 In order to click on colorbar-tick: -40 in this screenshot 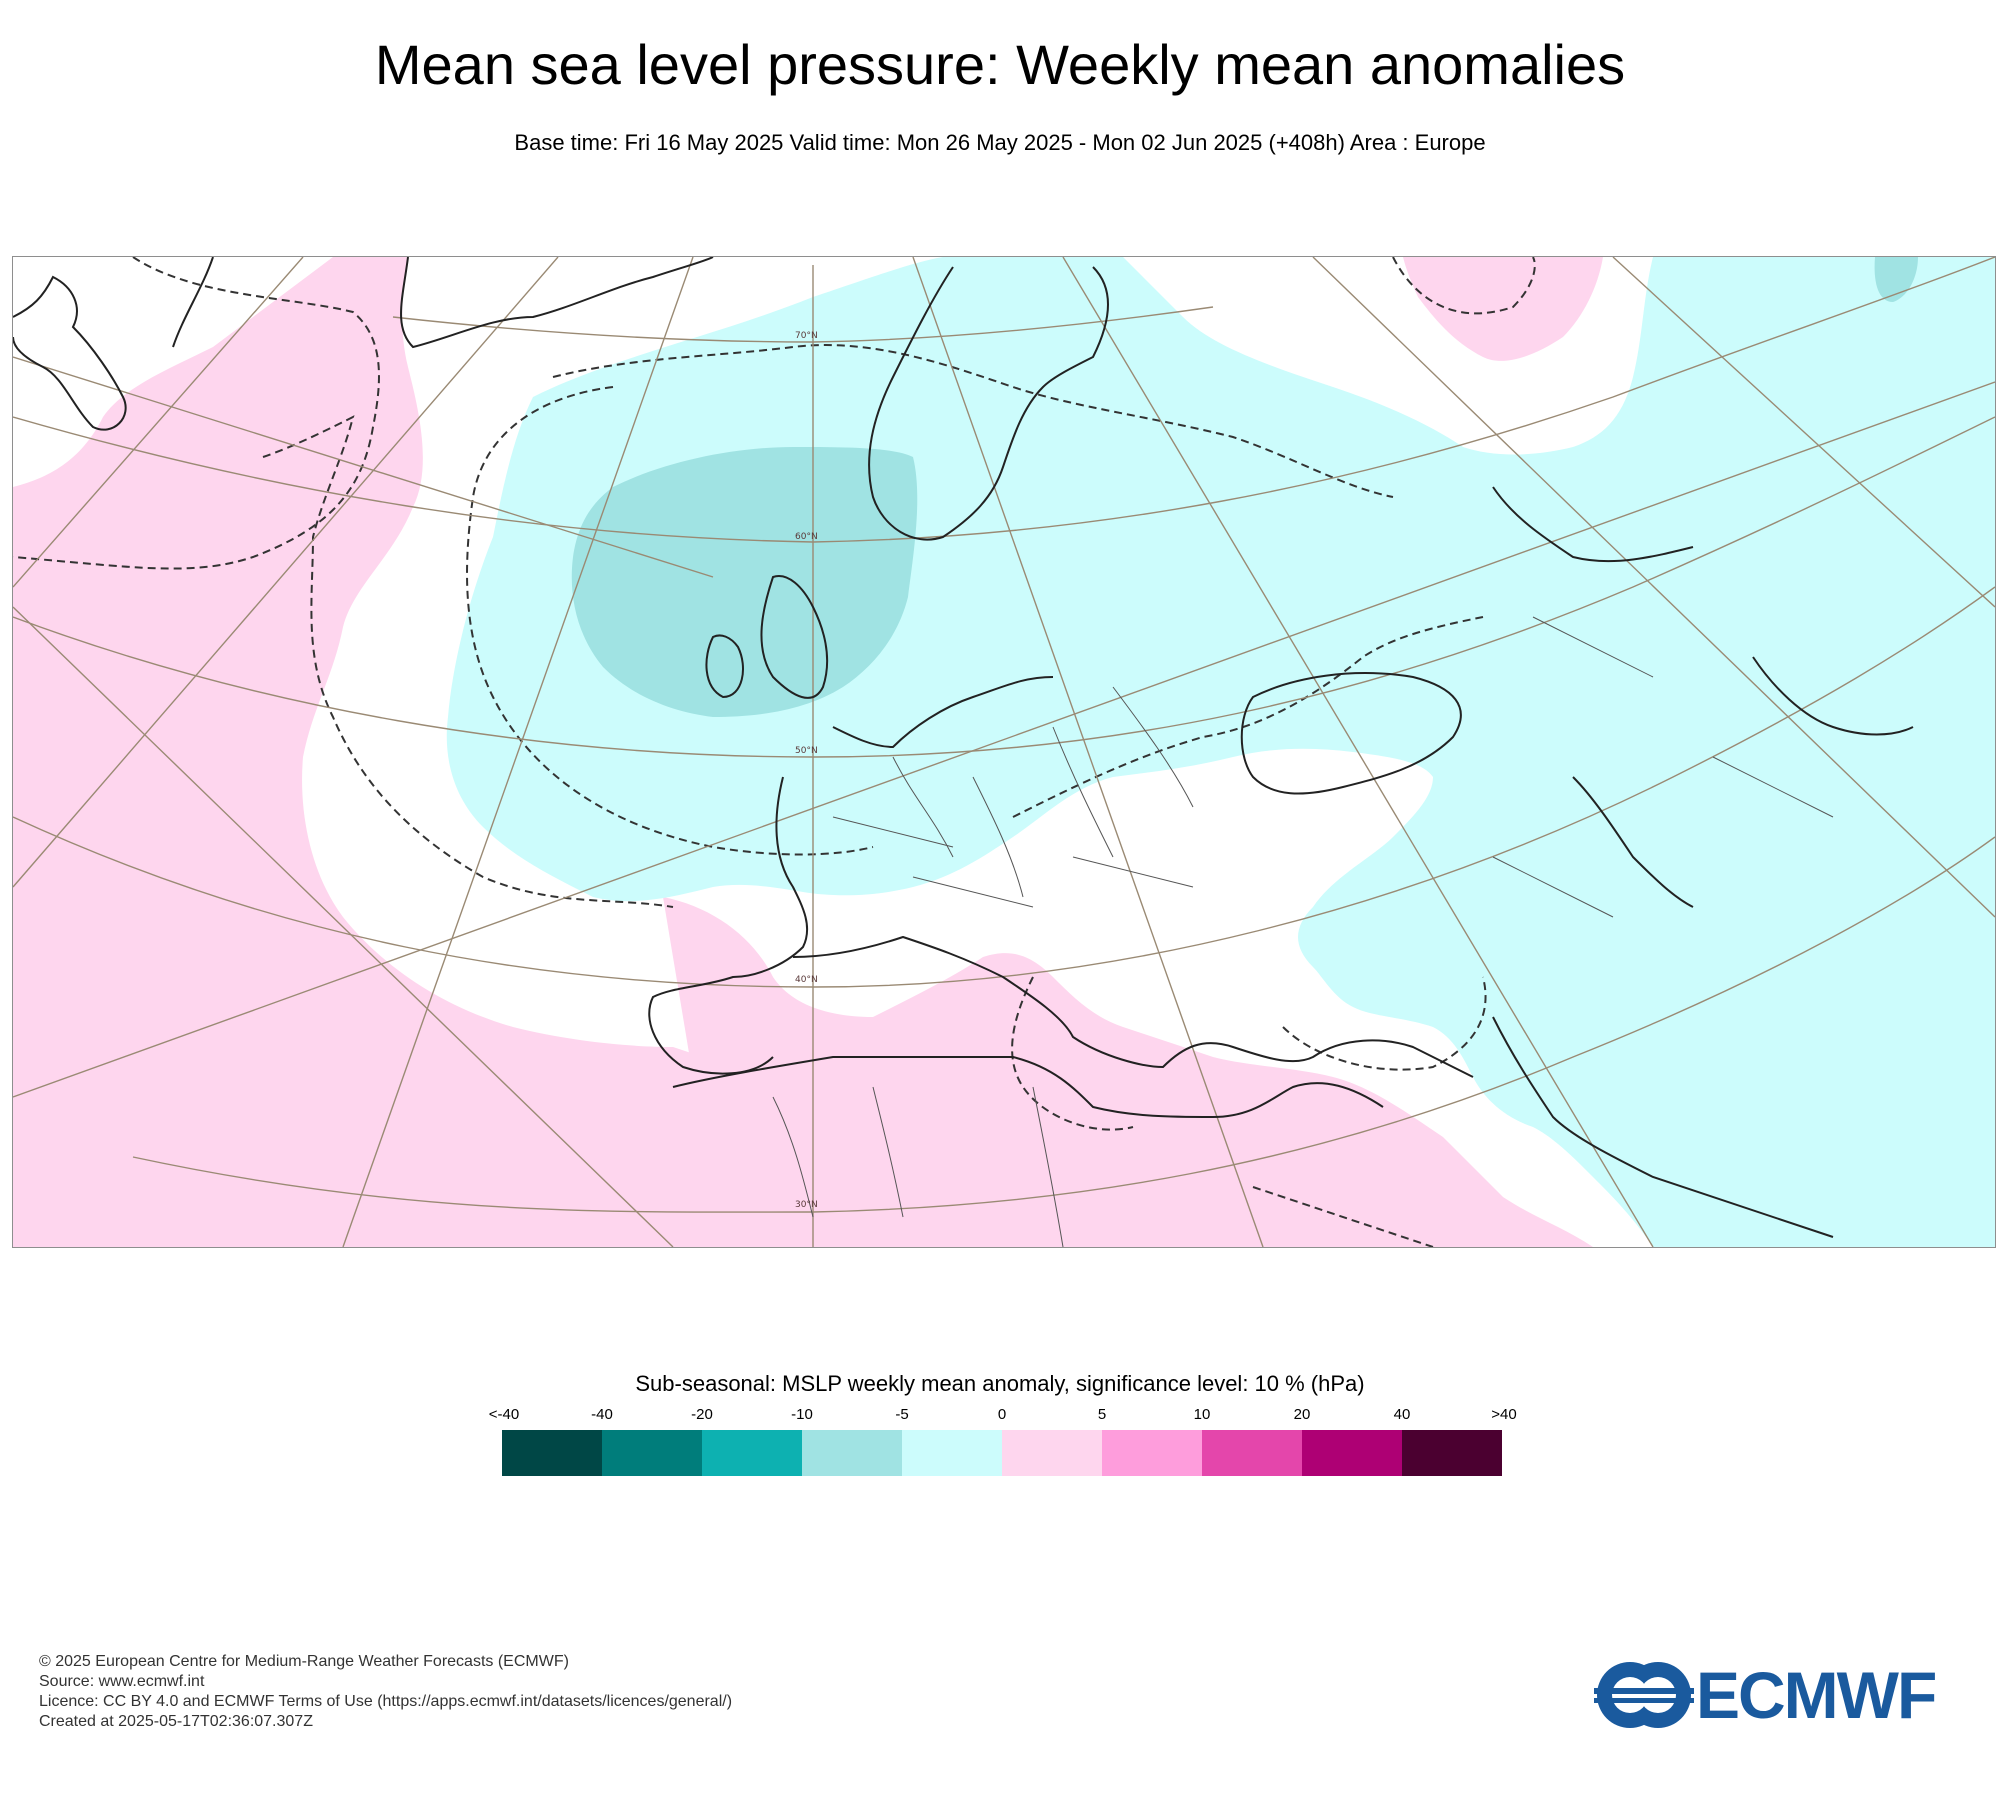, I will do `click(602, 1414)`.